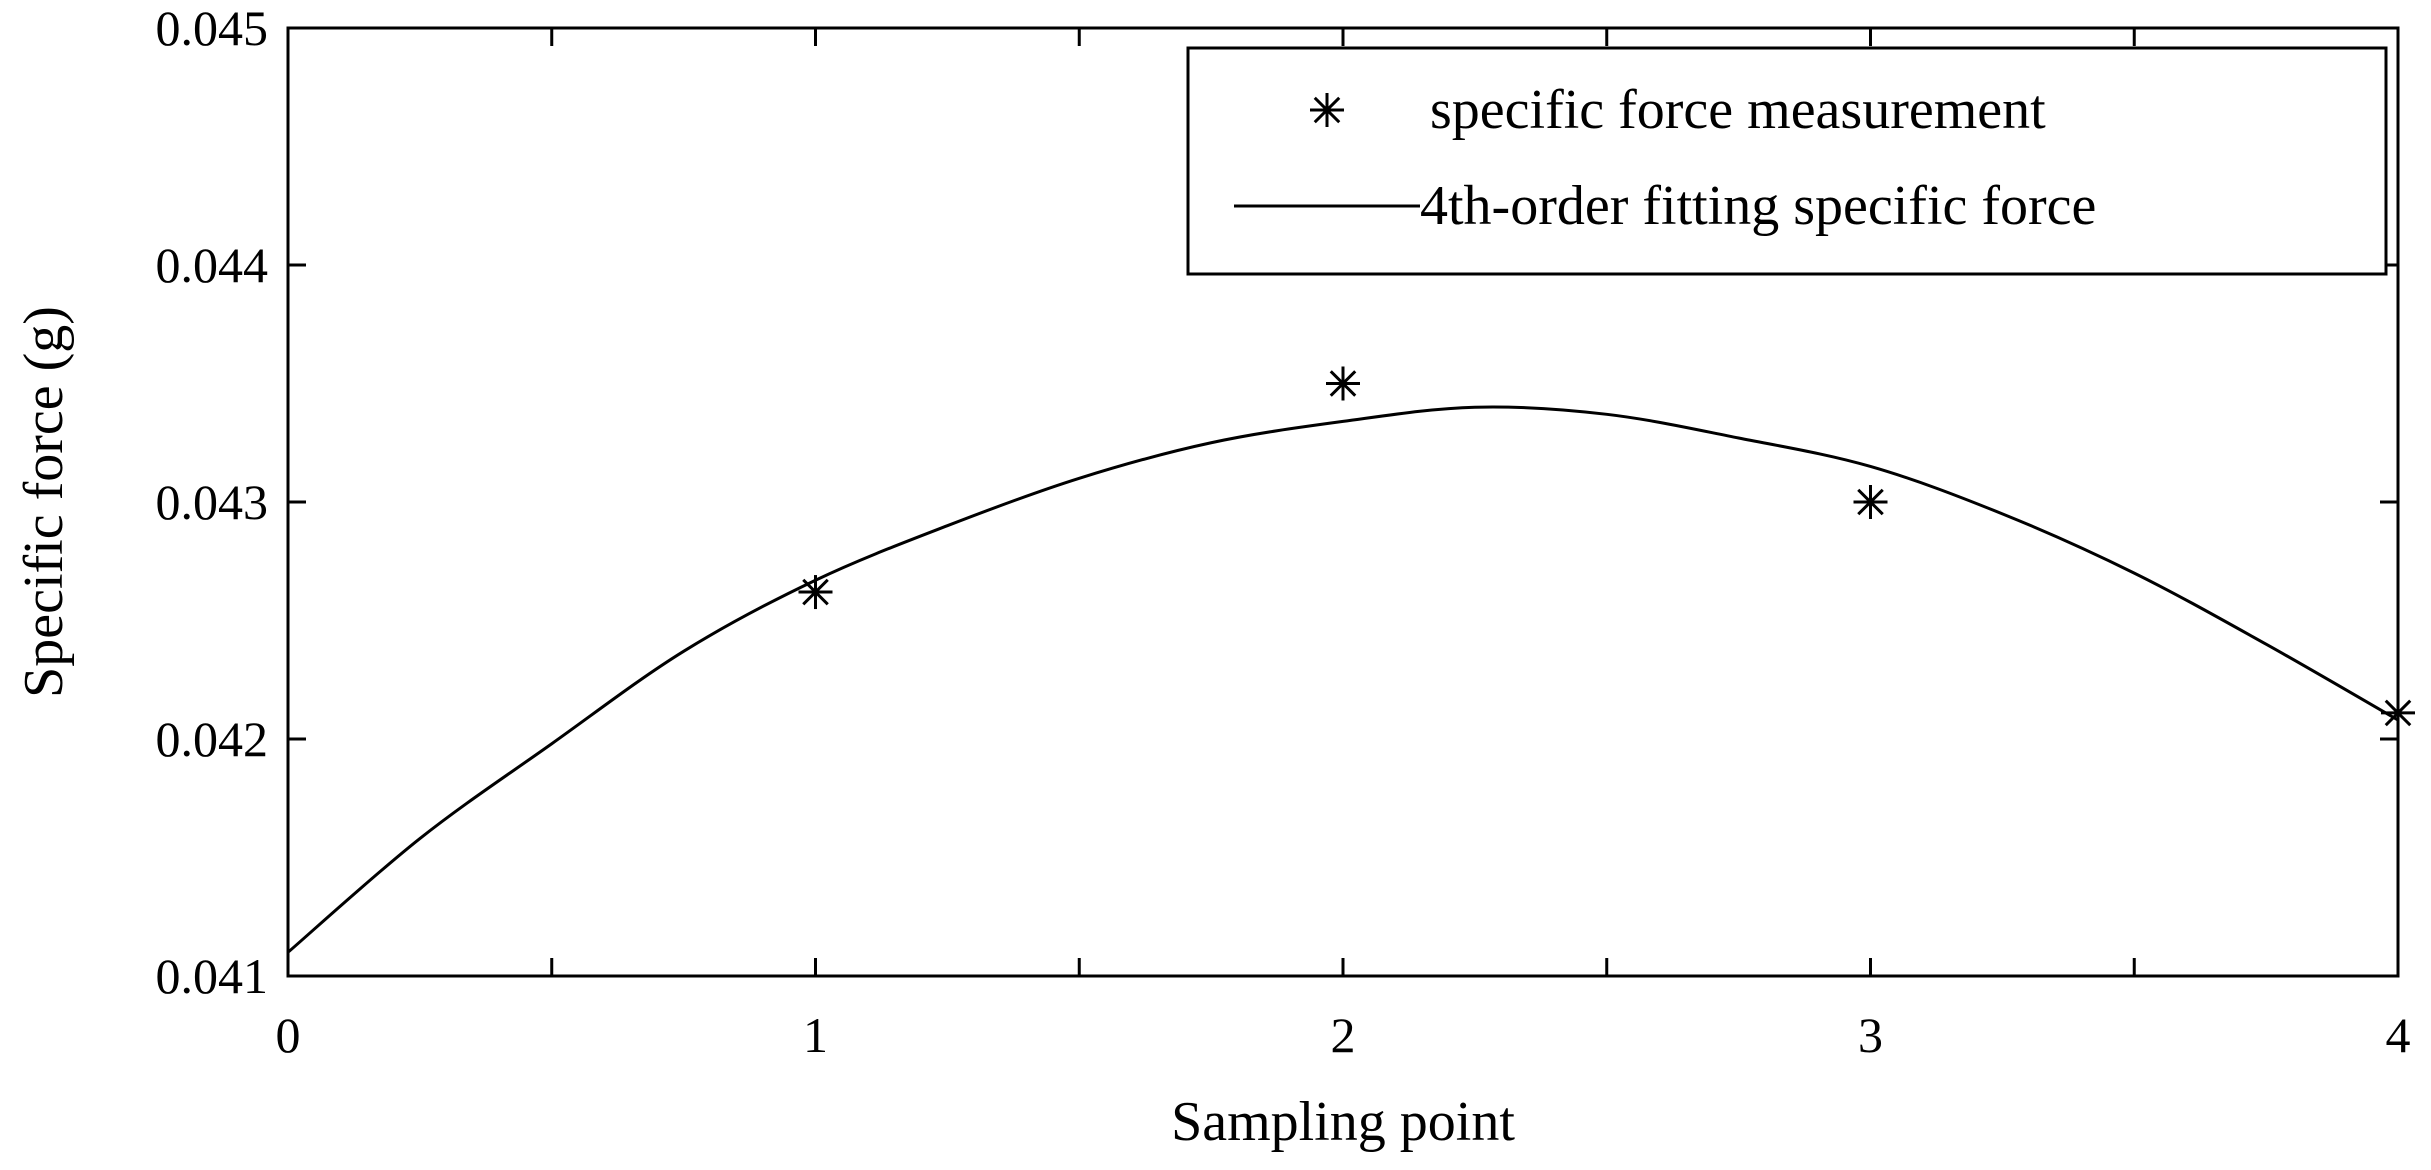 This screenshot has height=1170, width=2431. I want to click on x-tick-label: 0, so click(288, 1035).